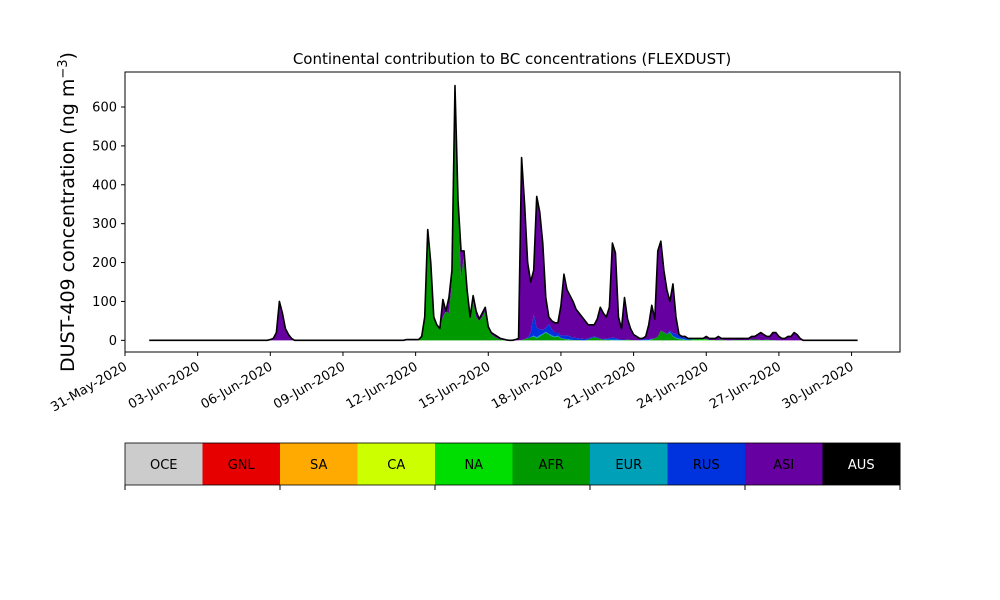 This screenshot has width=1000, height=600. I want to click on y-tick-label: 0, so click(113, 341).